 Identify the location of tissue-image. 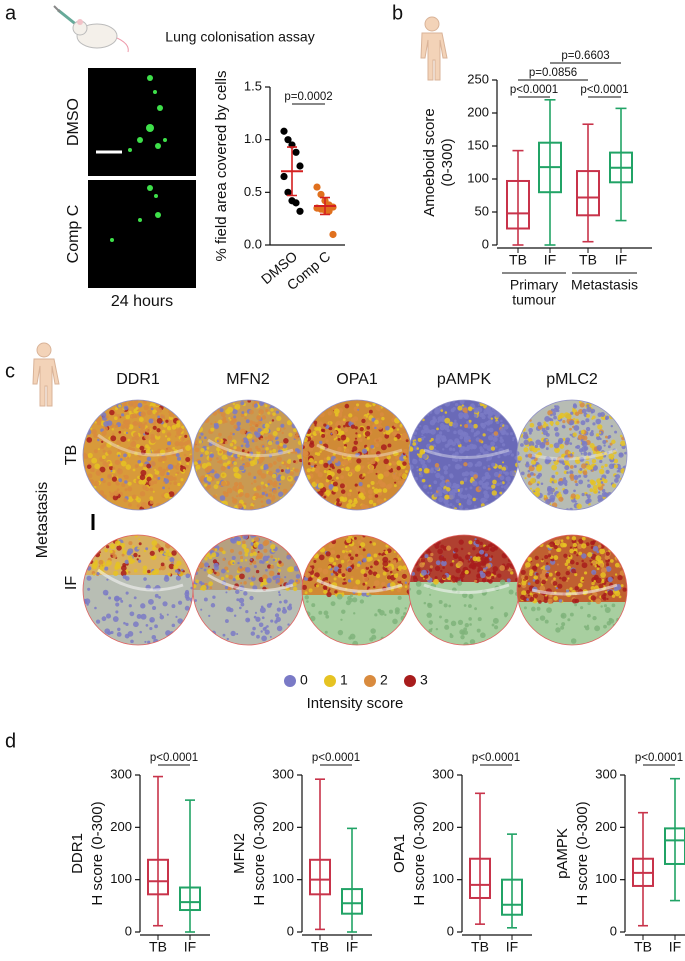
(248, 455).